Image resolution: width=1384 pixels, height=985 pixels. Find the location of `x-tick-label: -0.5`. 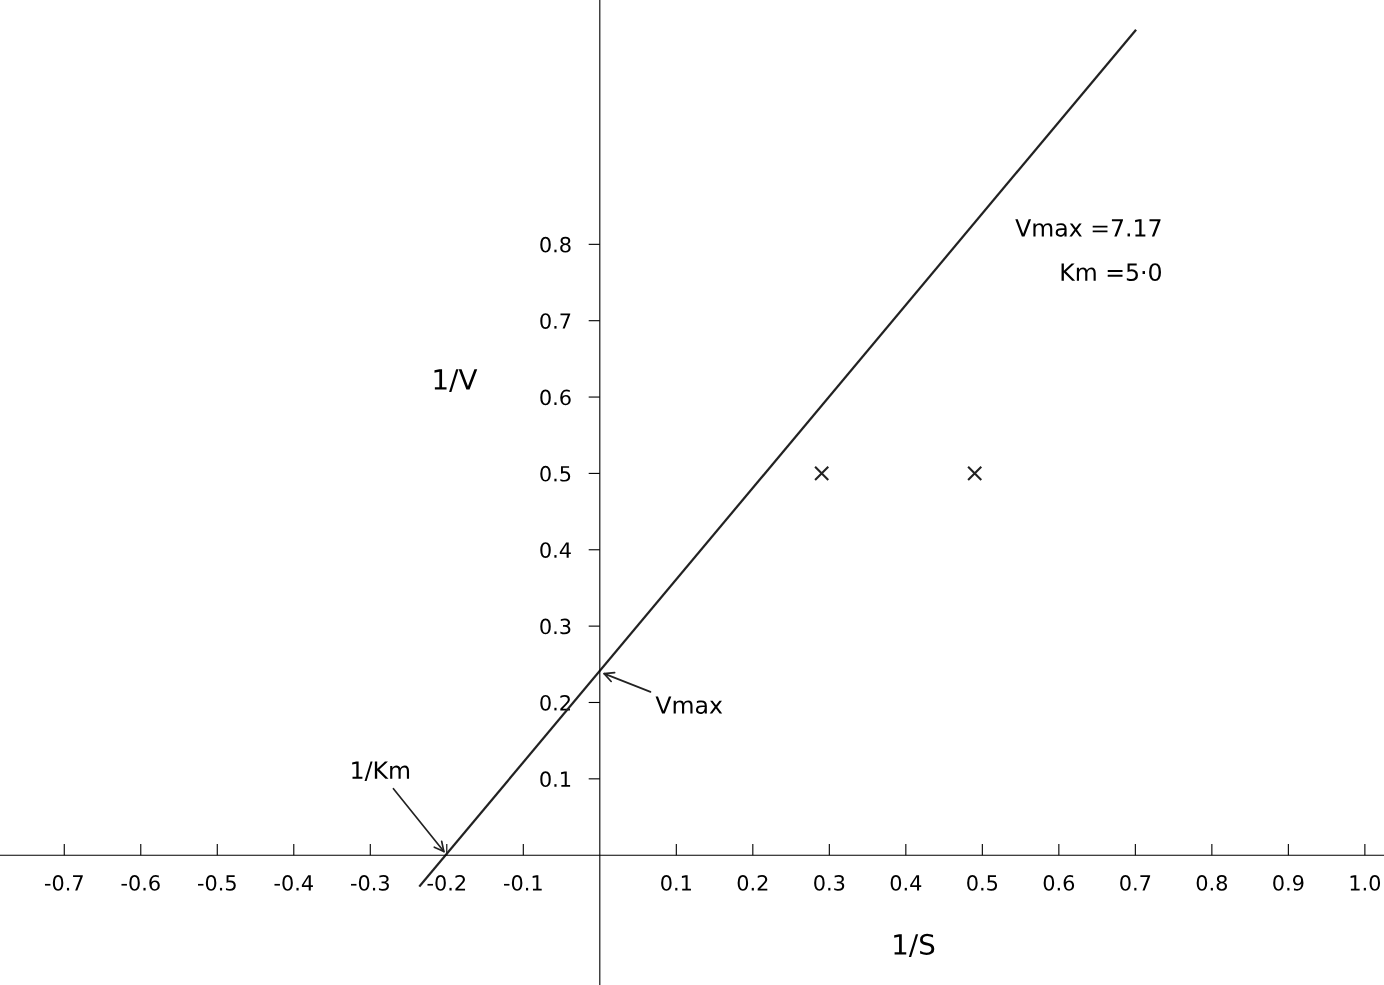

x-tick-label: -0.5 is located at coordinates (216, 883).